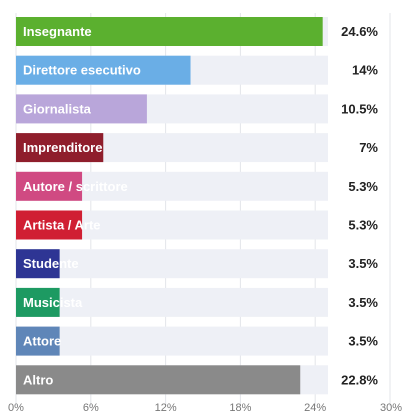  Describe the element at coordinates (51, 263) in the screenshot. I see `bar-category-label: Studente` at that location.